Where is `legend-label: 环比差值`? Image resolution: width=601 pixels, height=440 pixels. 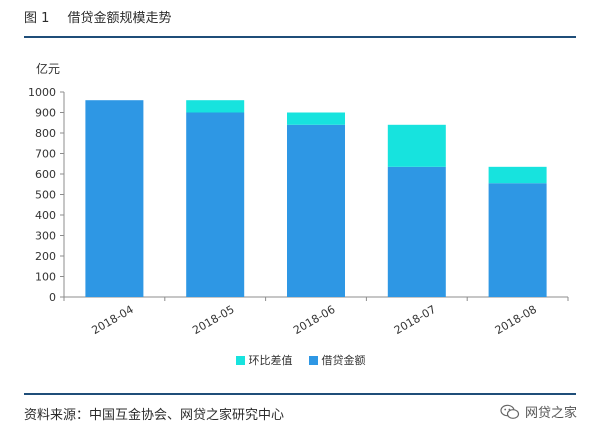 legend-label: 环比差值 is located at coordinates (270, 360).